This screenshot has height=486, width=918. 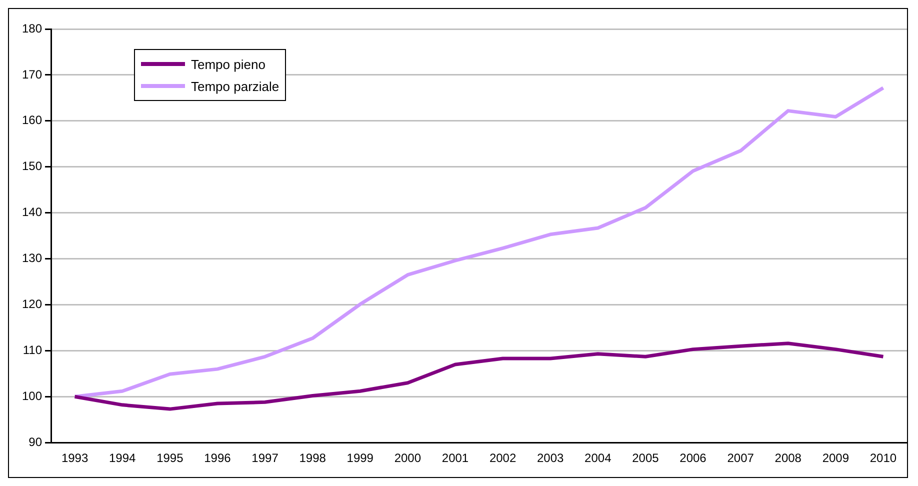 I want to click on x-tick-label: 2002, so click(x=502, y=458).